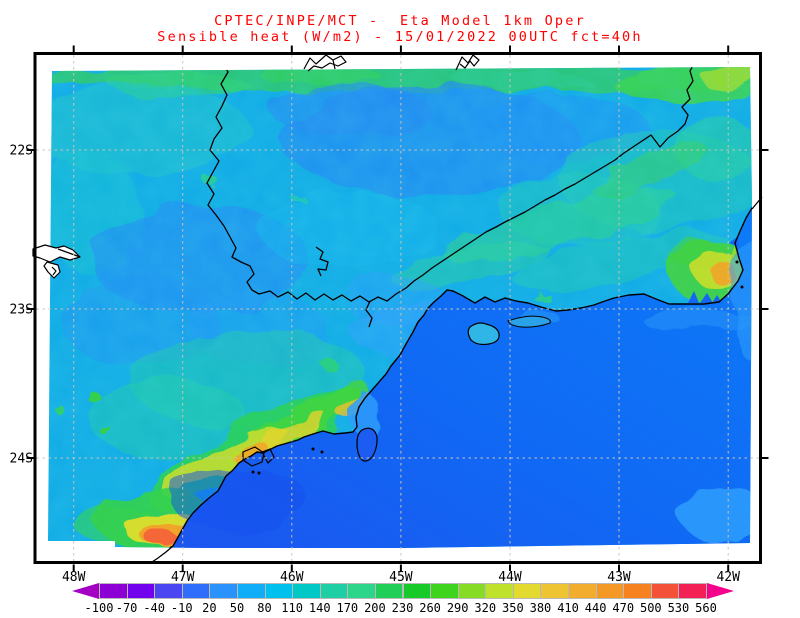 The image size is (800, 618). Describe the element at coordinates (181, 608) in the screenshot. I see `colorbar-tick-label: -10` at that location.